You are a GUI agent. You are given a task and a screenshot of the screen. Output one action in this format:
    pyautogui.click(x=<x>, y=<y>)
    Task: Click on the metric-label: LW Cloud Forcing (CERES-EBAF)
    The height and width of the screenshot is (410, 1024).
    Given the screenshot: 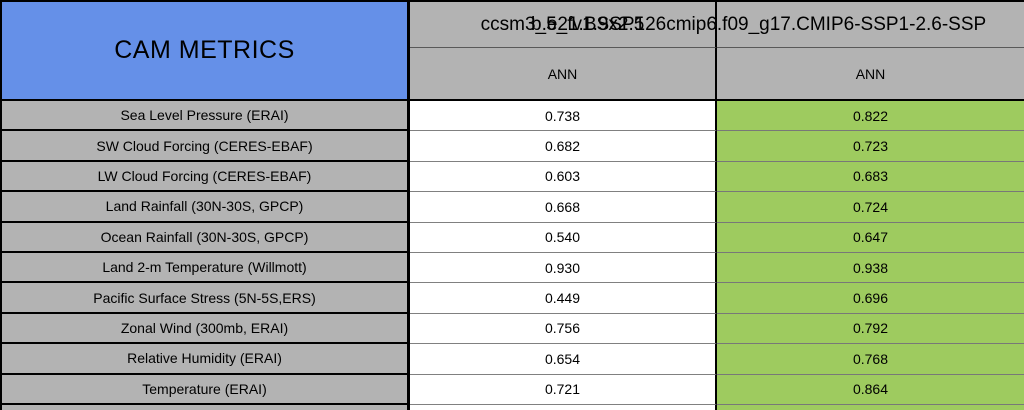 What is the action you would take?
    pyautogui.click(x=205, y=177)
    